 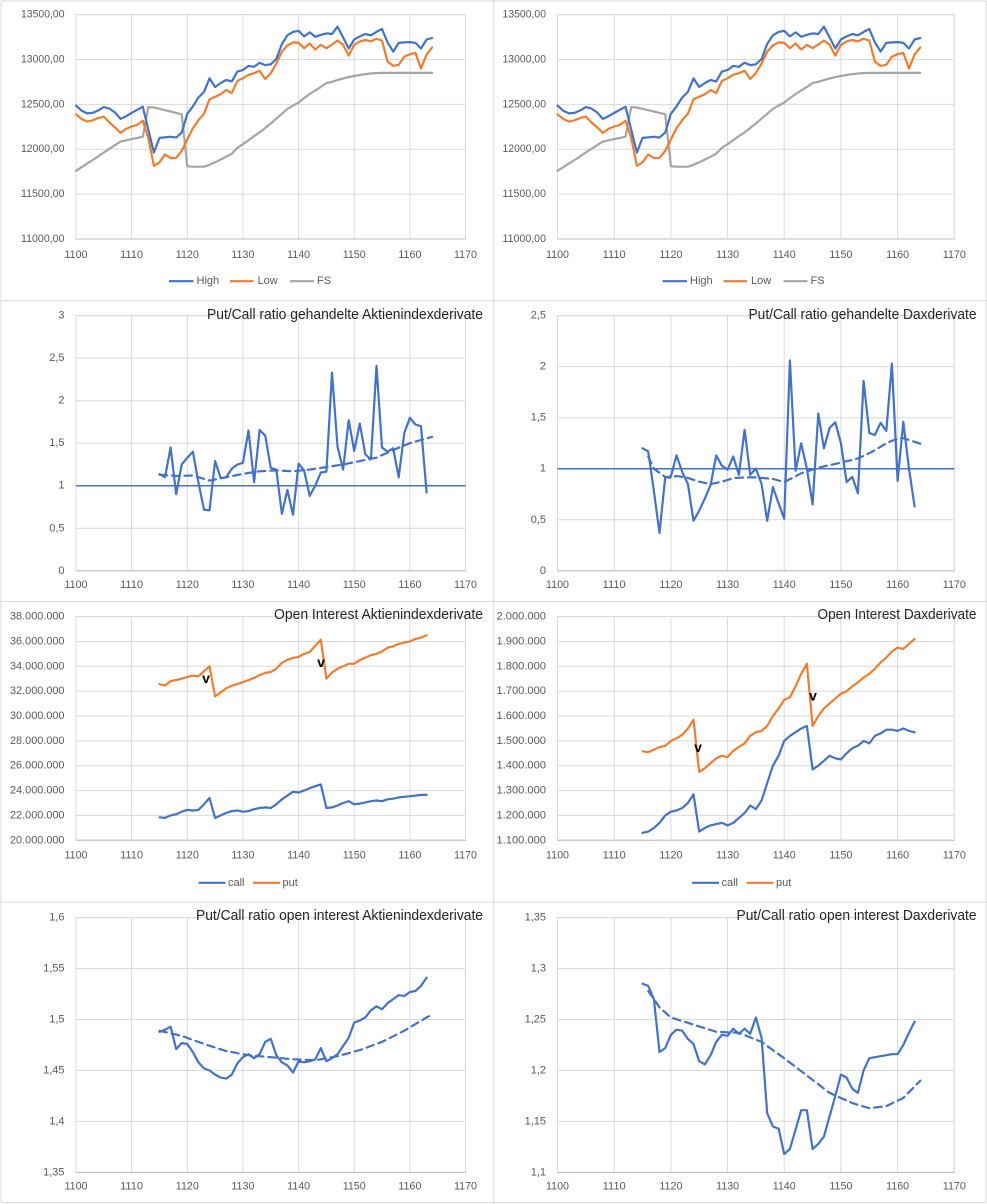 What do you see at coordinates (525, 104) in the screenshot?
I see `svg-text: 12500,00` at bounding box center [525, 104].